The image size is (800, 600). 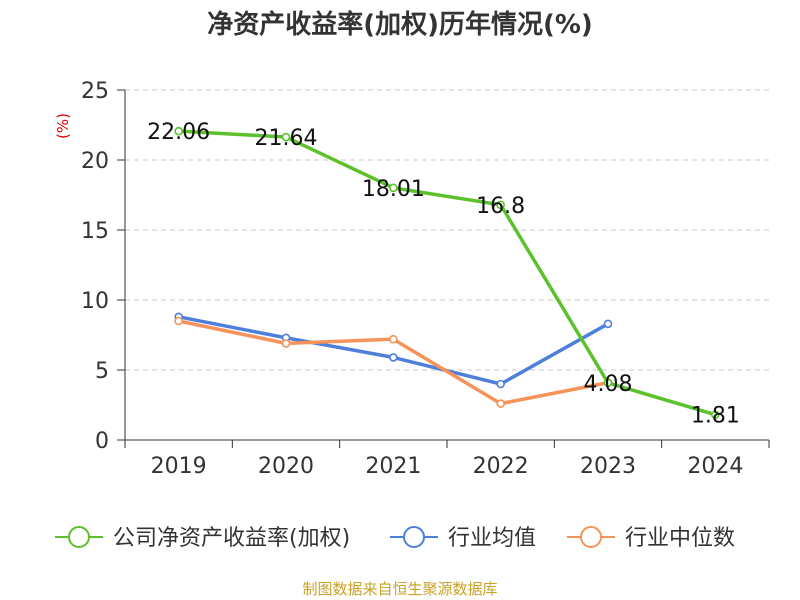 I want to click on data-label: 21.64, so click(x=286, y=138).